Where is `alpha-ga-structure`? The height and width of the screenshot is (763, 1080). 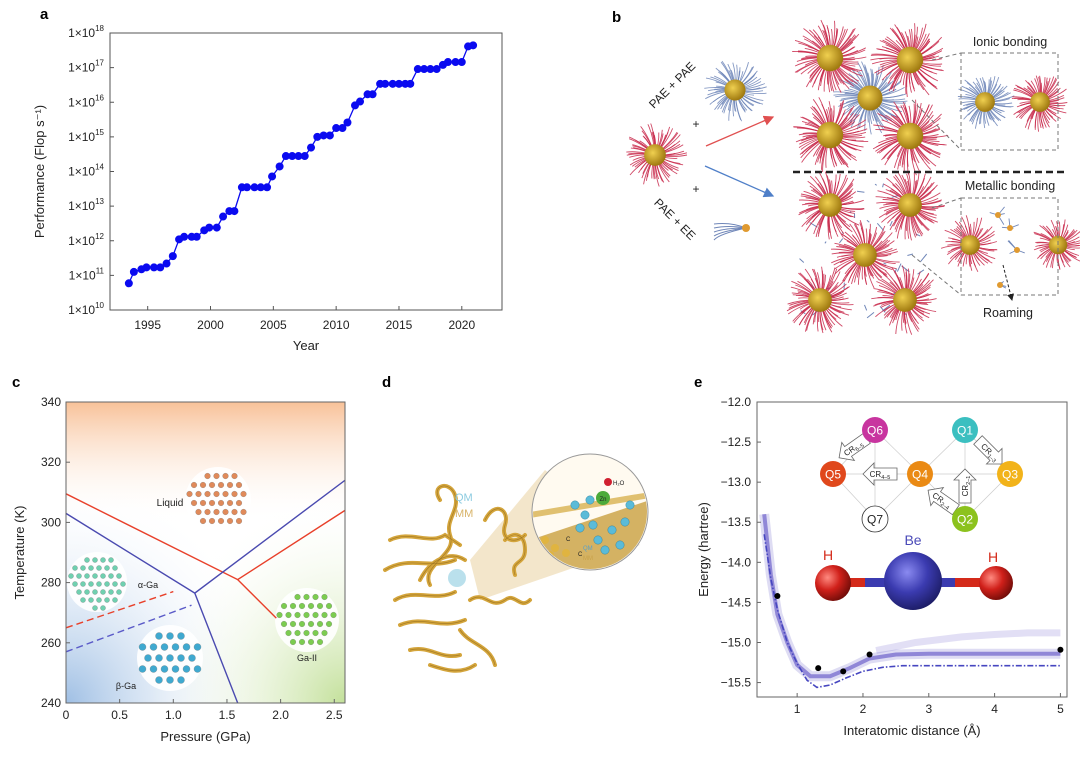 alpha-ga-structure is located at coordinates (97, 582).